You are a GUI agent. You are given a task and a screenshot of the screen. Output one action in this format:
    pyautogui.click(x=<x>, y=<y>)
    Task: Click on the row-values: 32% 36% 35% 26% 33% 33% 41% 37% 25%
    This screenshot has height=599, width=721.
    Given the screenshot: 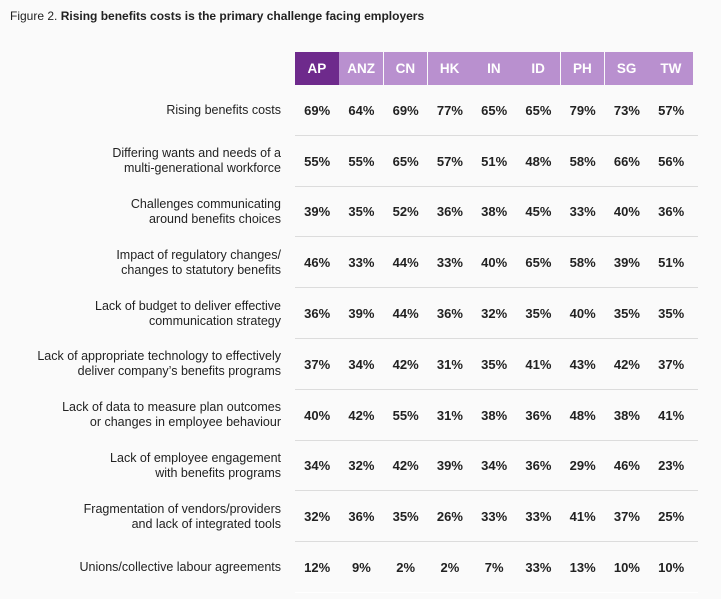 What is the action you would take?
    pyautogui.click(x=494, y=516)
    